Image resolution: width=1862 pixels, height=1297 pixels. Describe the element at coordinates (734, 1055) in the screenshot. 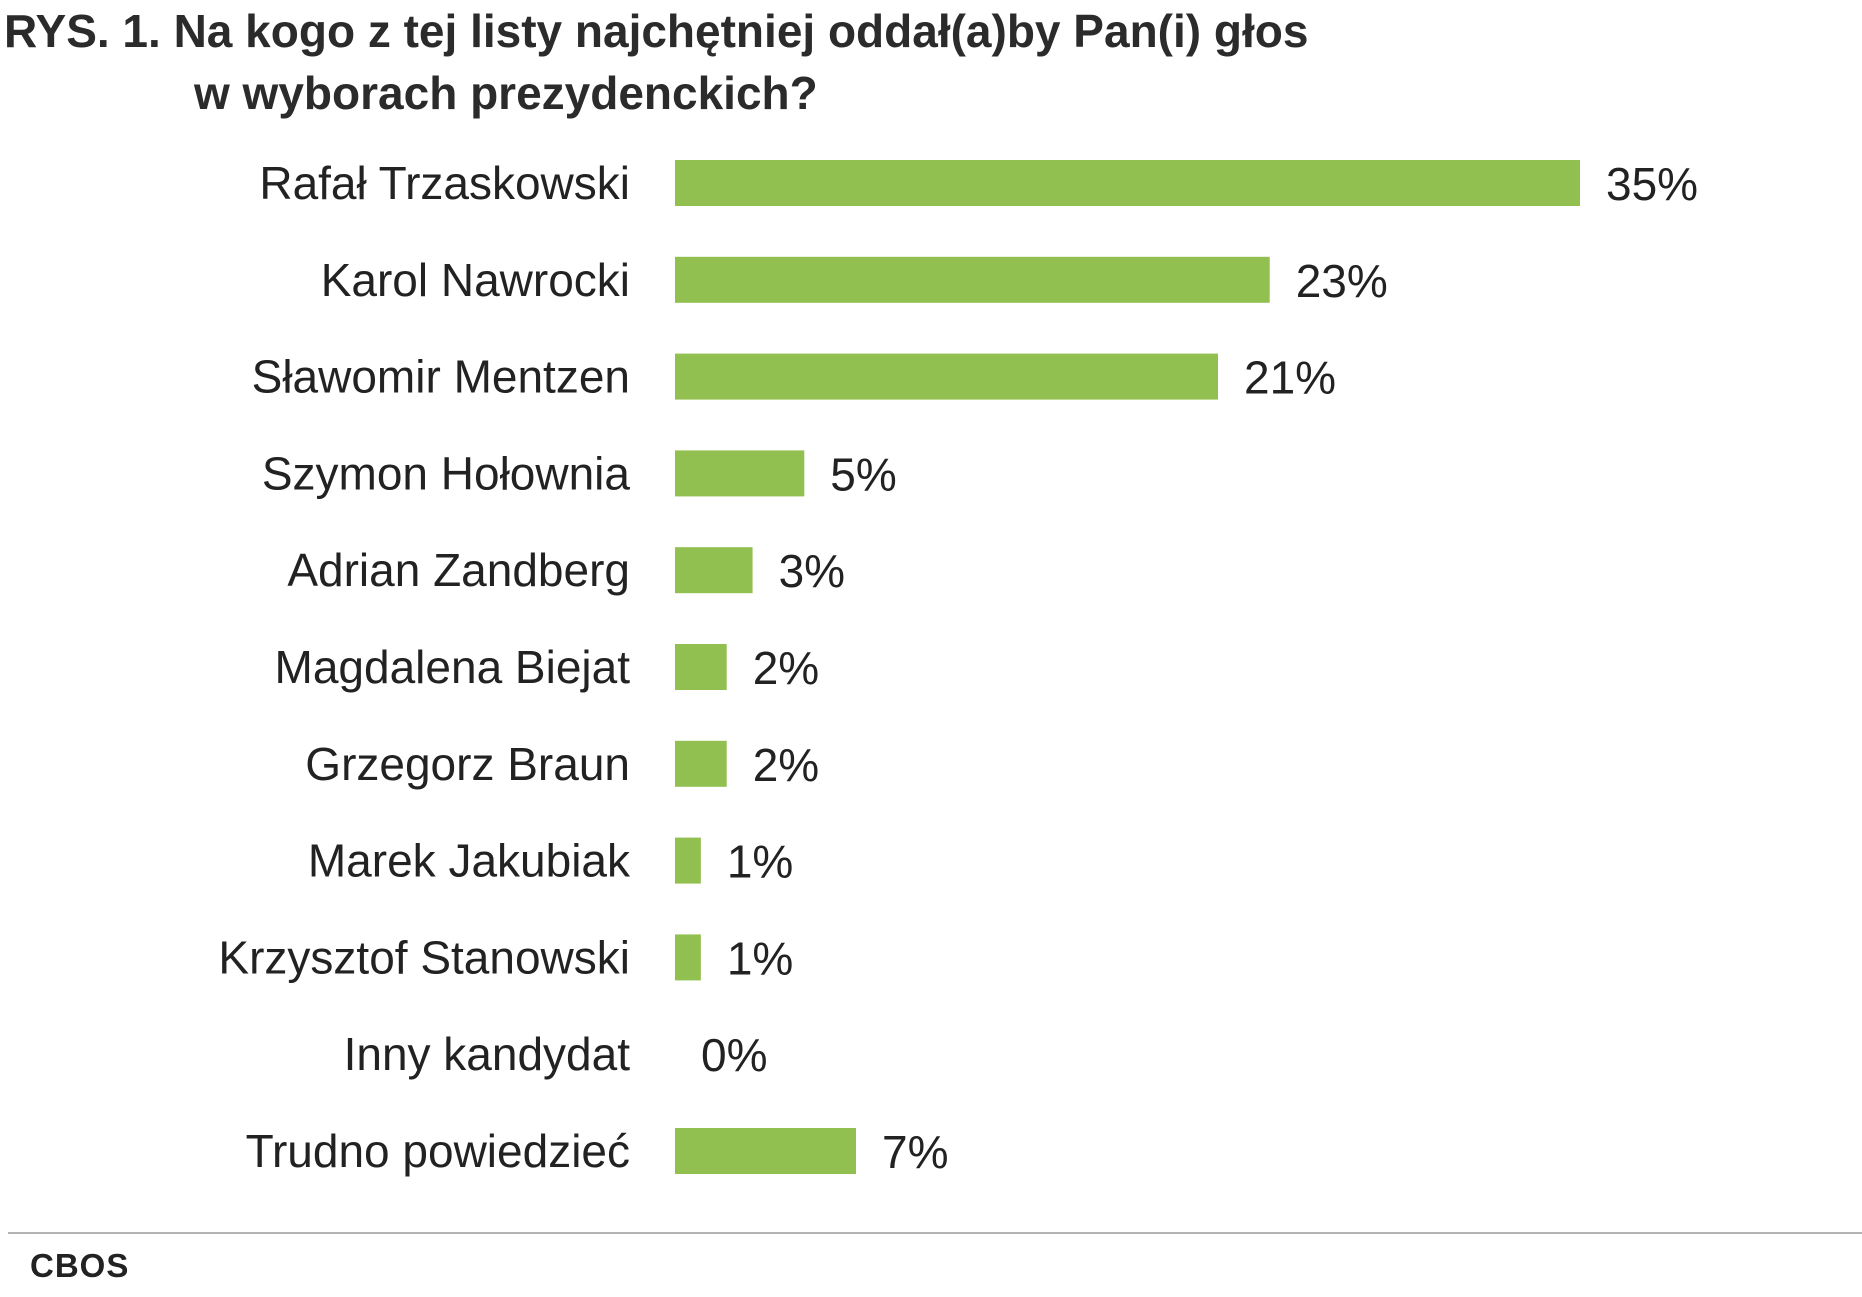

I see `value-label: 0%` at that location.